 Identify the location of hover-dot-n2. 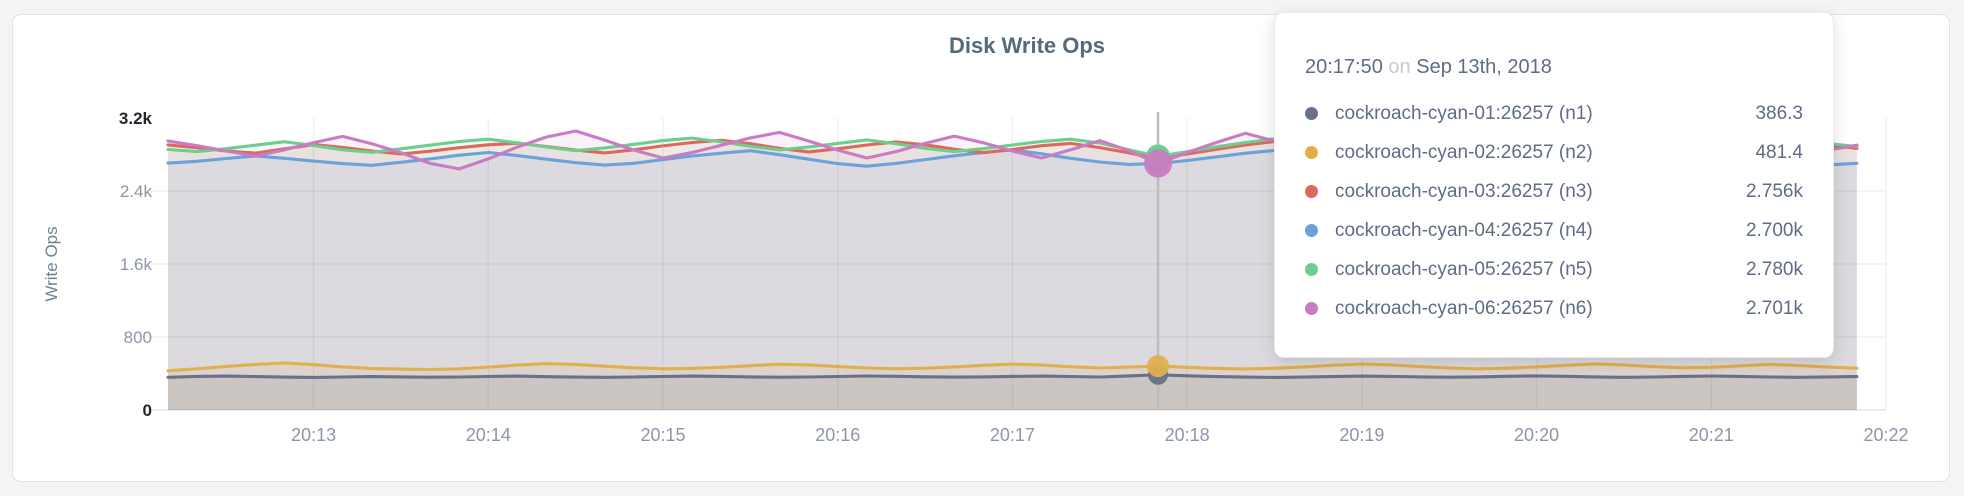
(1158, 366).